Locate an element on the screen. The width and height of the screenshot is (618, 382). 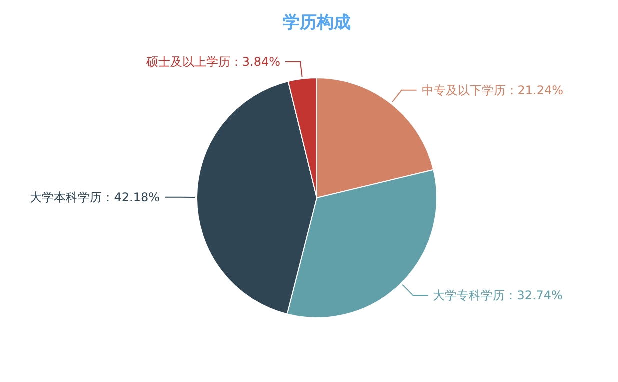
slice-label: 大学本科学历：42.18% is located at coordinates (95, 197).